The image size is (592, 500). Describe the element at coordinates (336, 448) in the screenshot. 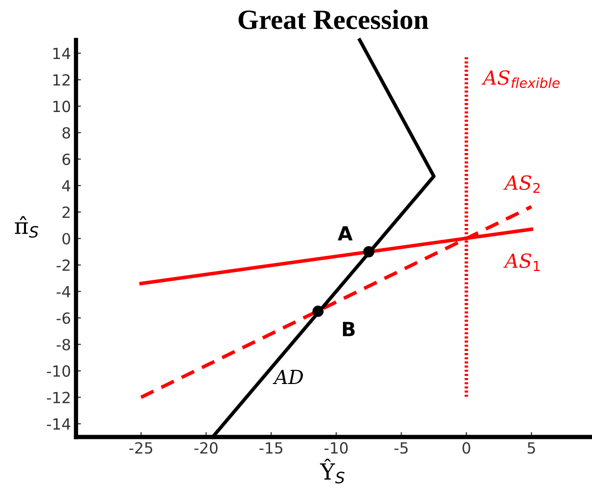

I see `x-tick-label: -10` at that location.